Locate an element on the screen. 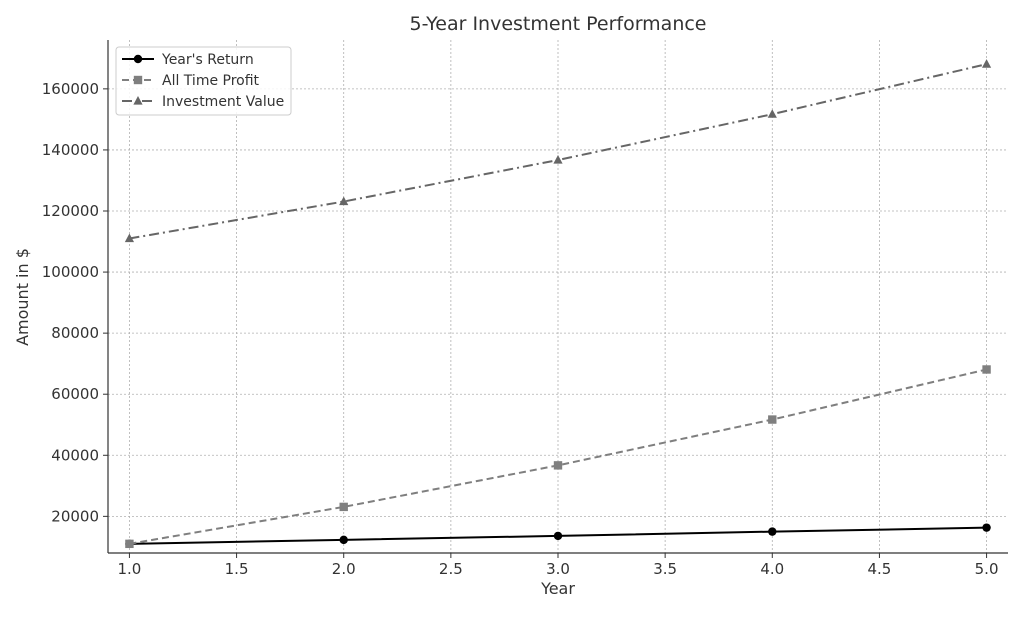  y-tick-label: 160000 is located at coordinates (70, 89).